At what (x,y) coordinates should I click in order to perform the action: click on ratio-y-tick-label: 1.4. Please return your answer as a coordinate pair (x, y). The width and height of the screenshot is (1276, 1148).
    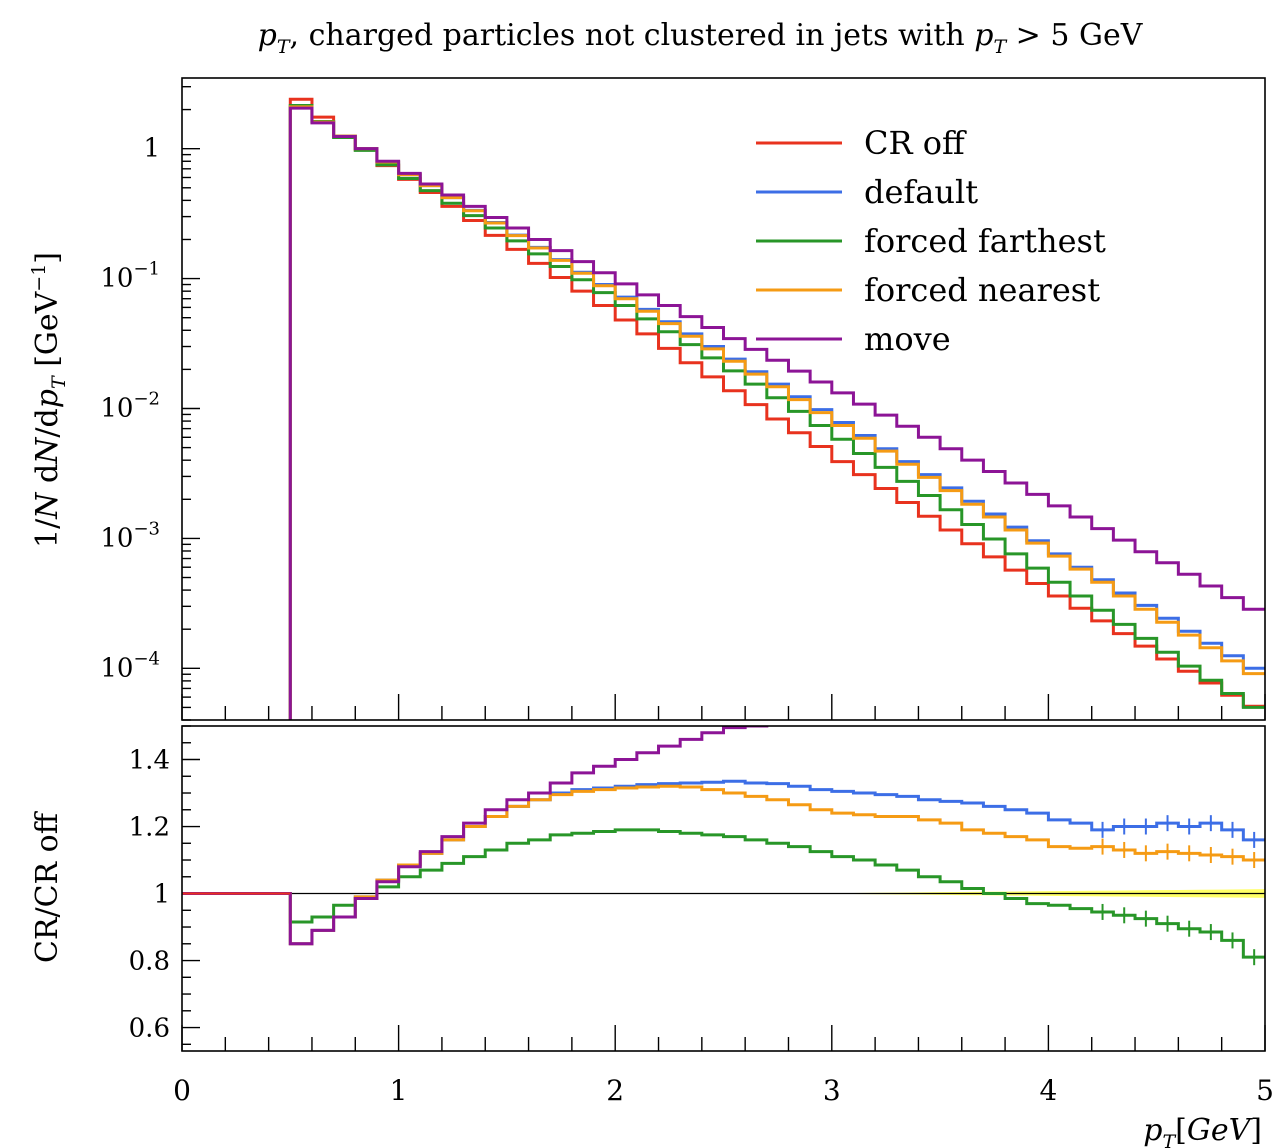
    Looking at the image, I should click on (149, 761).